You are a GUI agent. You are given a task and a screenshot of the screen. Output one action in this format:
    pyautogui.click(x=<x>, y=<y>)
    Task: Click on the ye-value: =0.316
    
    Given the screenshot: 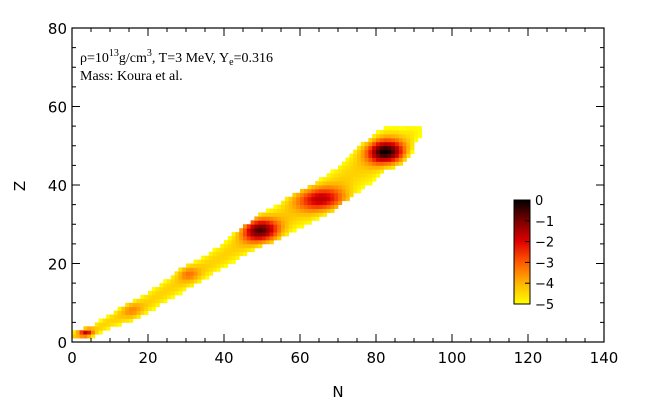 What is the action you would take?
    pyautogui.click(x=253, y=58)
    